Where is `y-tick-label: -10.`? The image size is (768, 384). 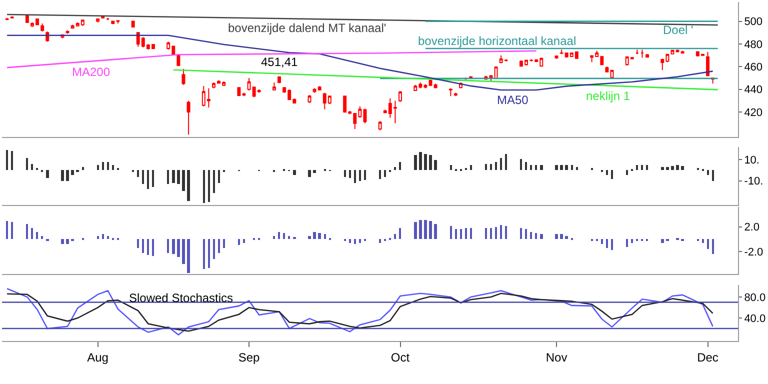
y-tick-label: -10. is located at coordinates (754, 182).